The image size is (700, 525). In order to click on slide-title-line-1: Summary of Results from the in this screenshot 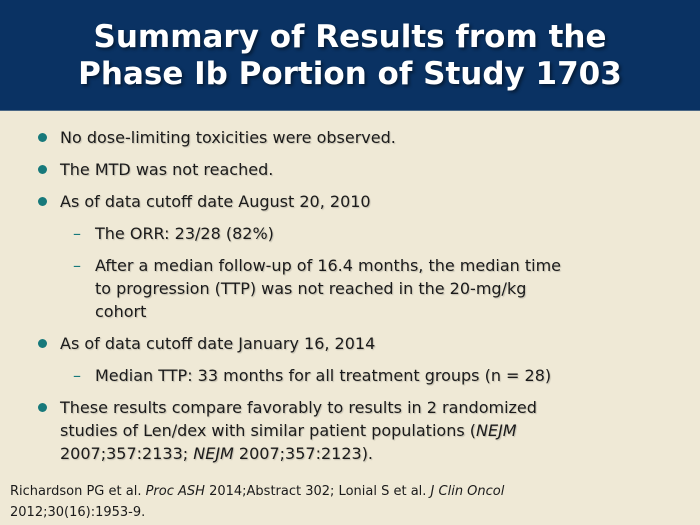, I will do `click(350, 37)`.